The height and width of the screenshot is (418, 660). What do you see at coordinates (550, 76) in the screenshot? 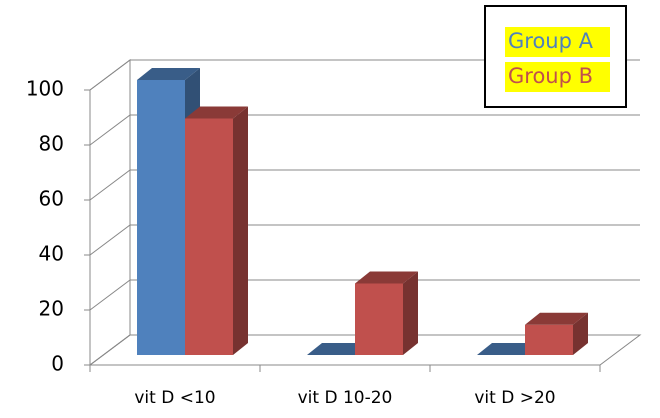
I see `legend-label: Group B` at bounding box center [550, 76].